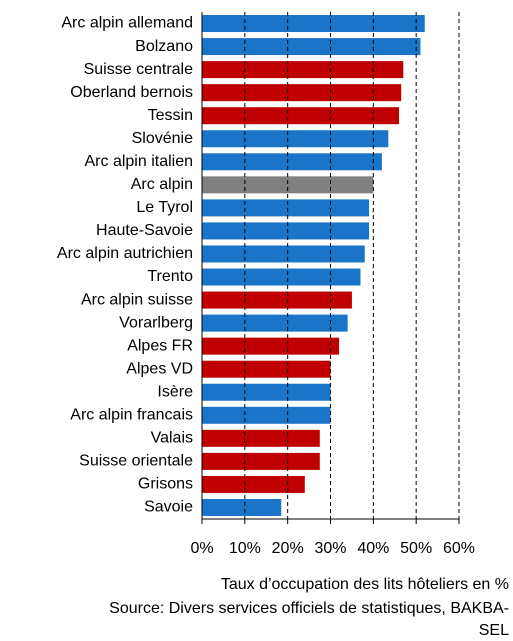 This screenshot has height=641, width=513. Describe the element at coordinates (330, 548) in the screenshot. I see `x-tick-label: 30%` at that location.